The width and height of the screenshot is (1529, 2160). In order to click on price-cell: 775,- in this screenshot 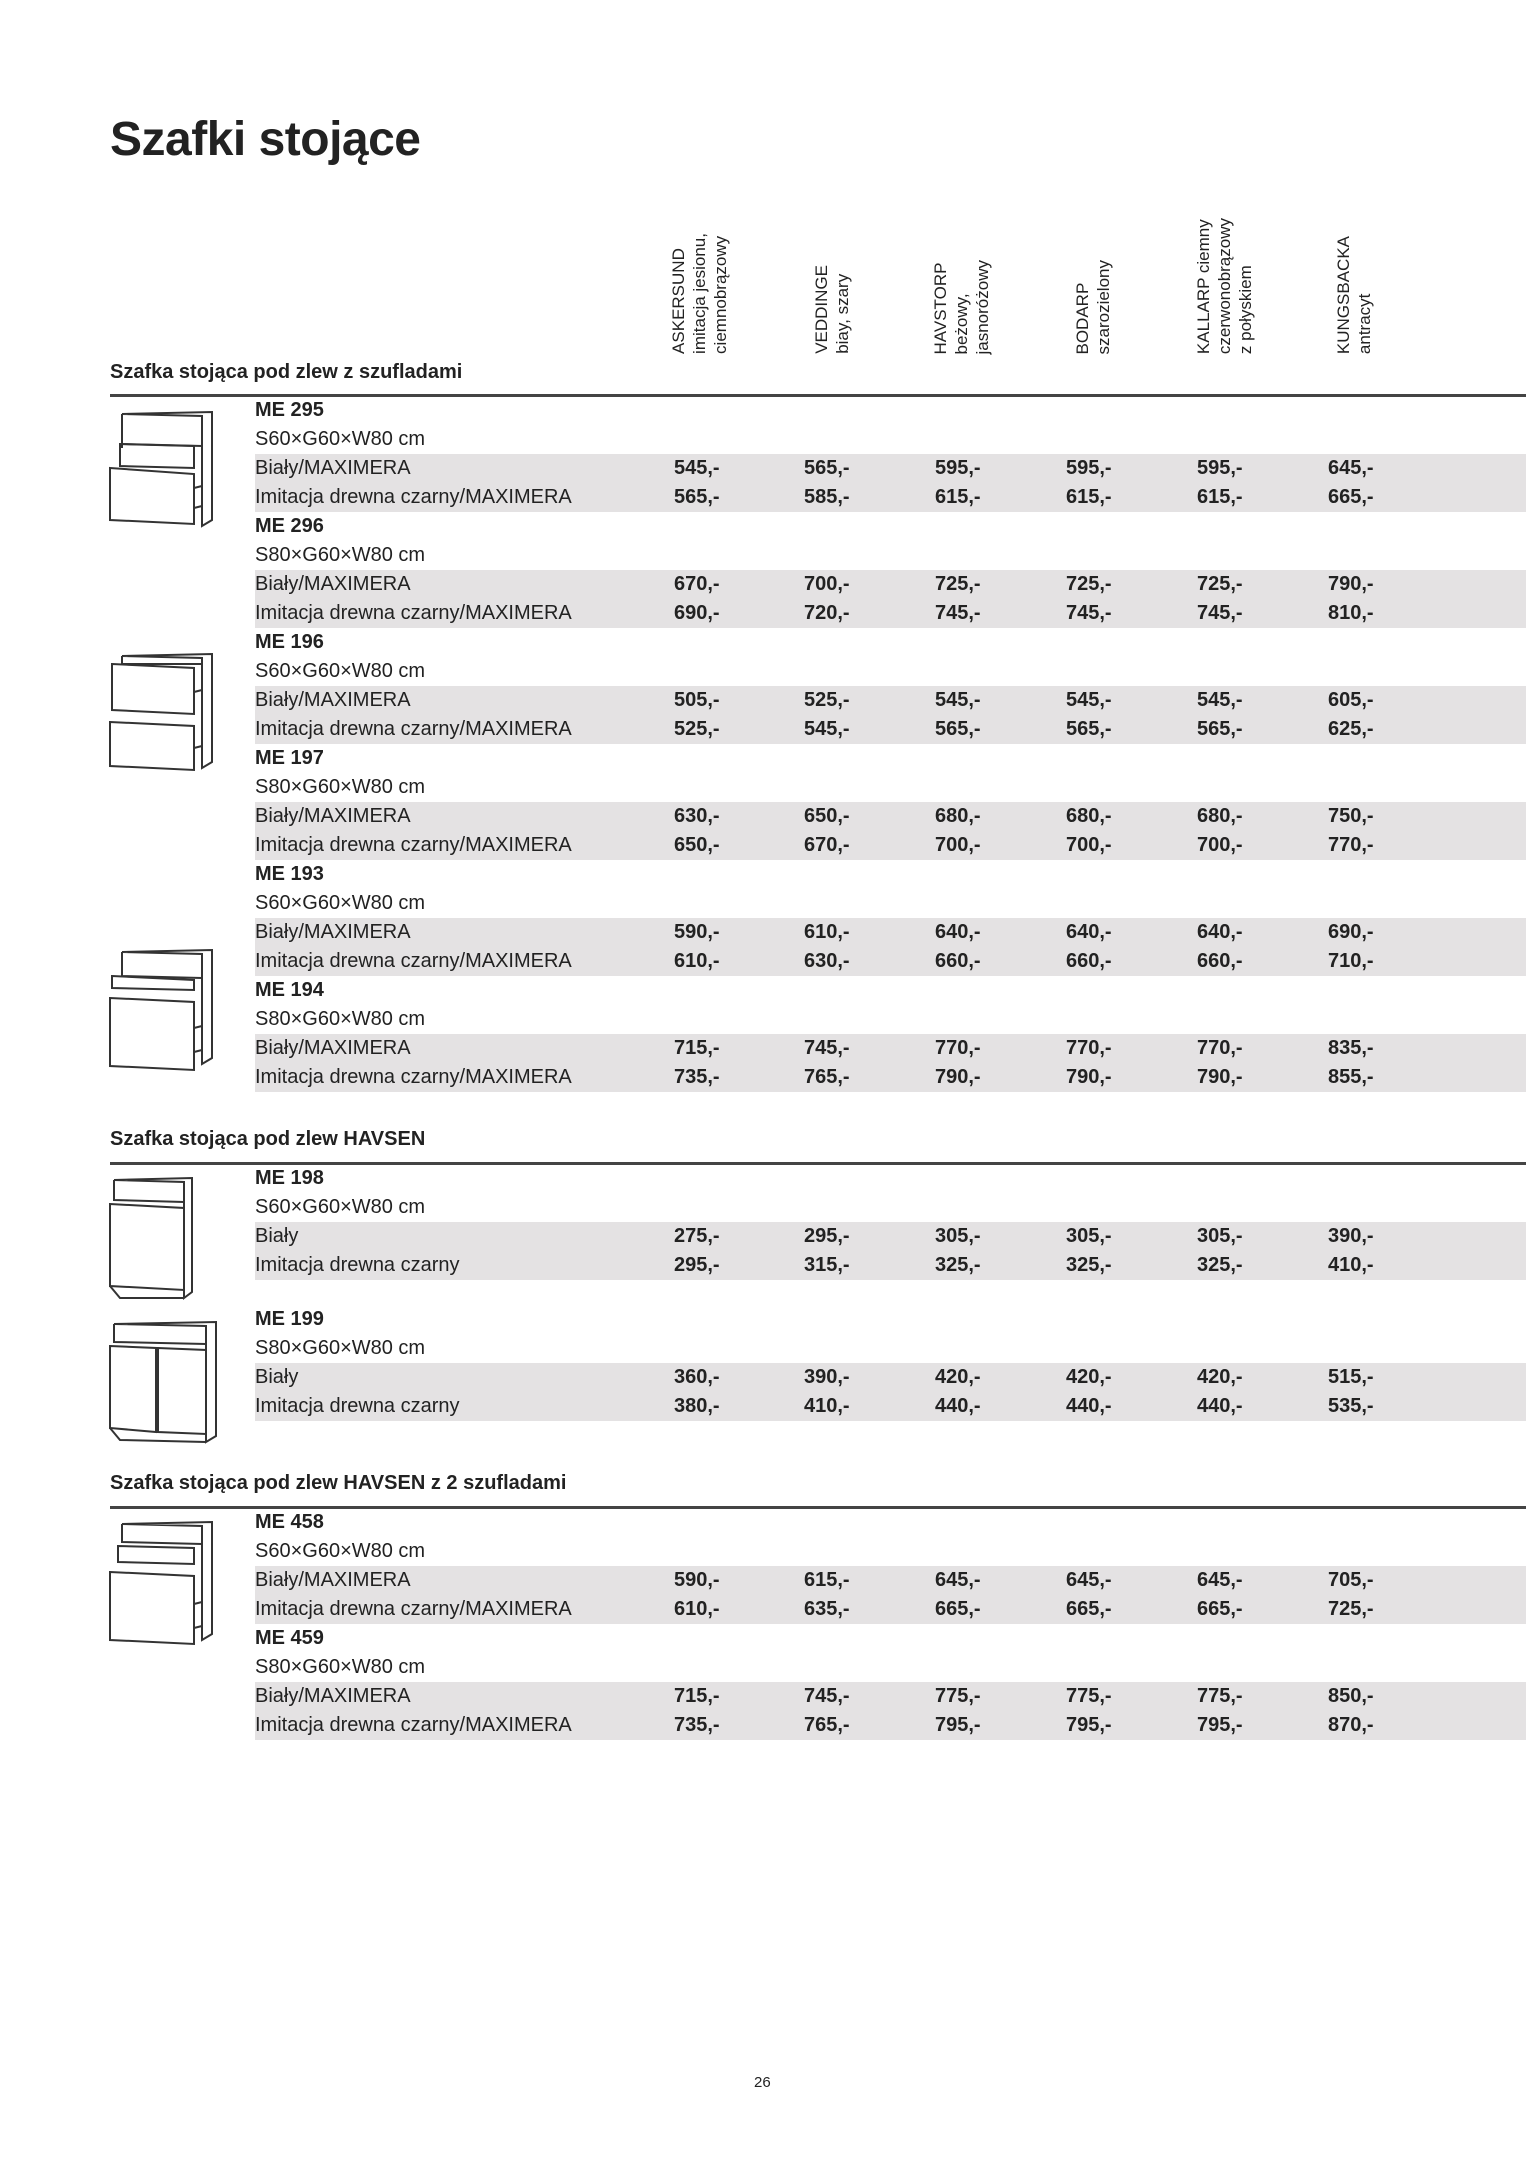, I will do `click(1220, 1696)`.